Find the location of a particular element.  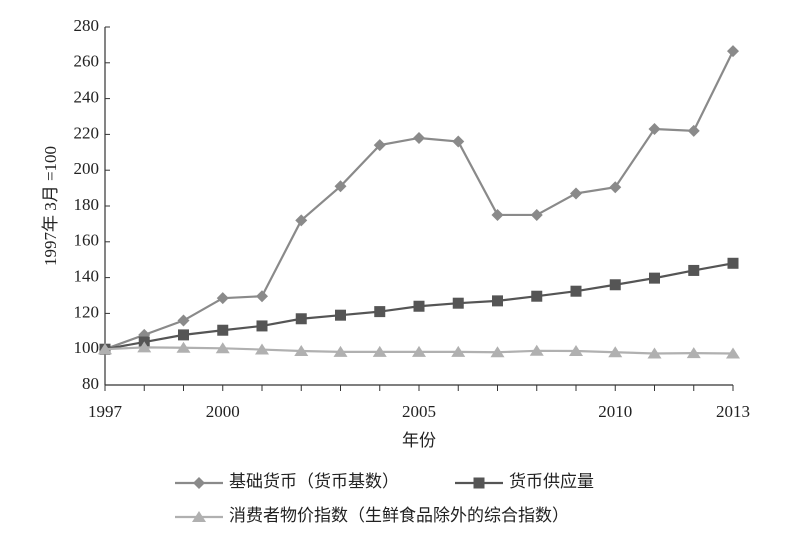

legend-label: 货币供应量 is located at coordinates (551, 481).